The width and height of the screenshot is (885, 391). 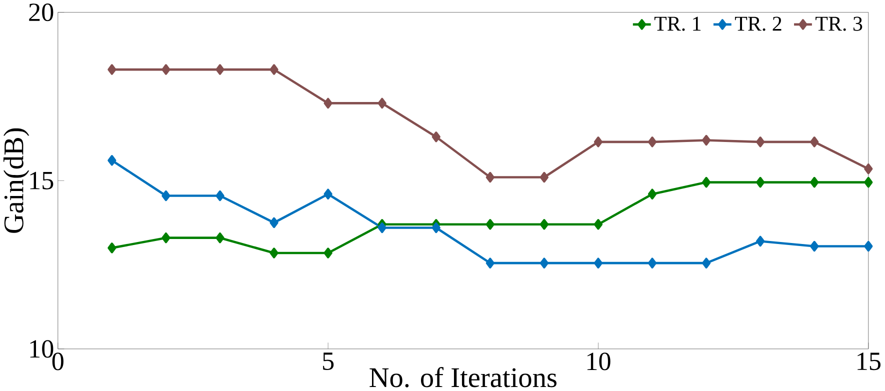 I want to click on x-tick-label: 5, so click(x=328, y=361).